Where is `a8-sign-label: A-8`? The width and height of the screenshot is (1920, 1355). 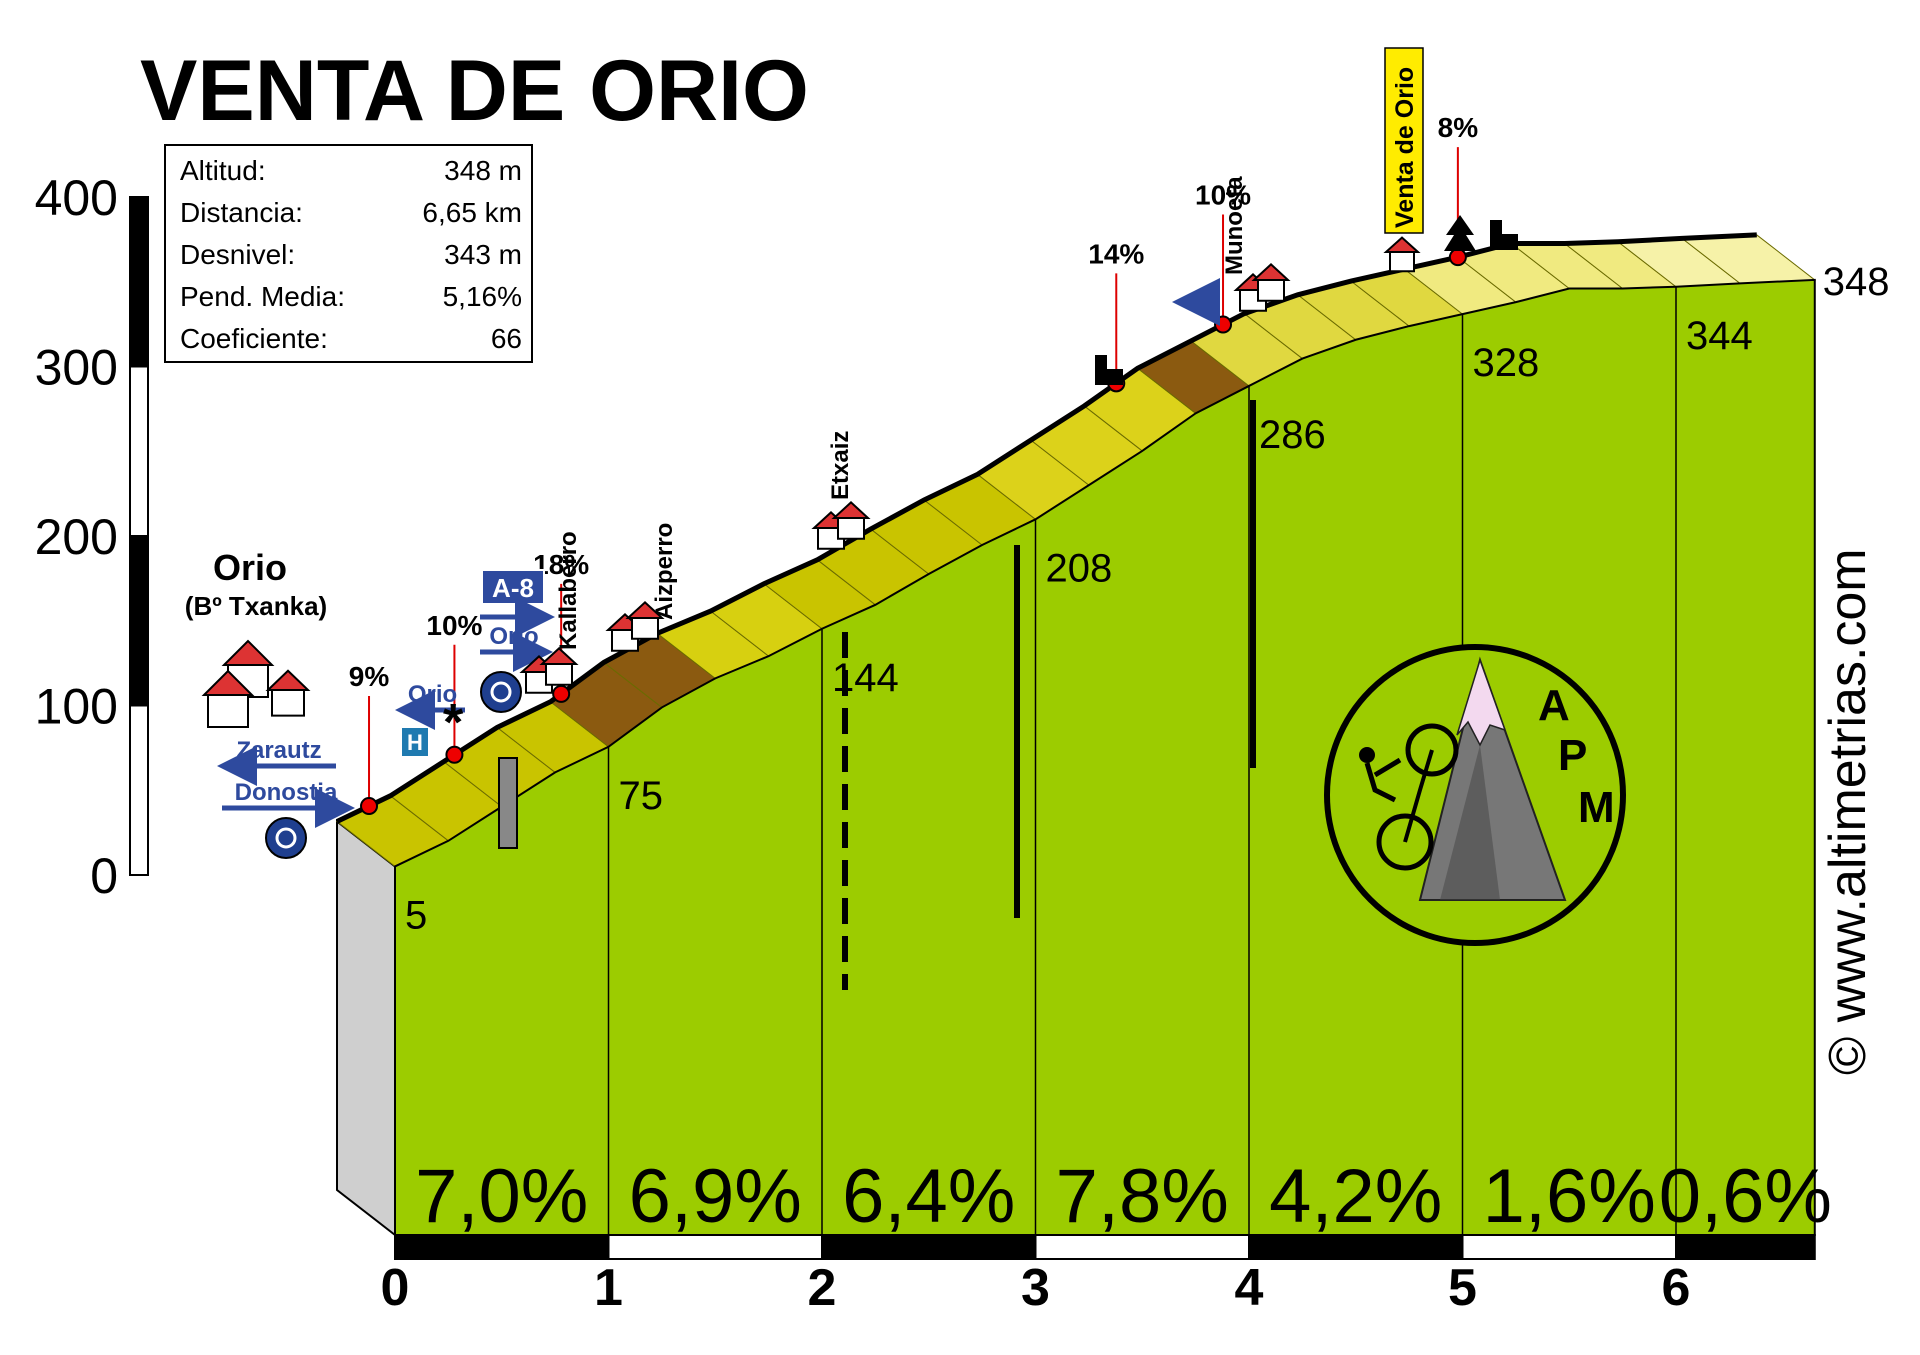 a8-sign-label: A-8 is located at coordinates (513, 588).